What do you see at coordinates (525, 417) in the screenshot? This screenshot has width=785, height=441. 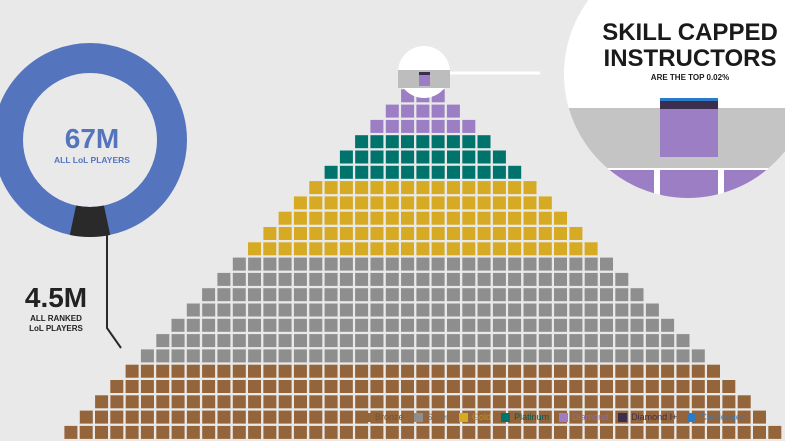 I see `legend-item-platinum: Platinum` at bounding box center [525, 417].